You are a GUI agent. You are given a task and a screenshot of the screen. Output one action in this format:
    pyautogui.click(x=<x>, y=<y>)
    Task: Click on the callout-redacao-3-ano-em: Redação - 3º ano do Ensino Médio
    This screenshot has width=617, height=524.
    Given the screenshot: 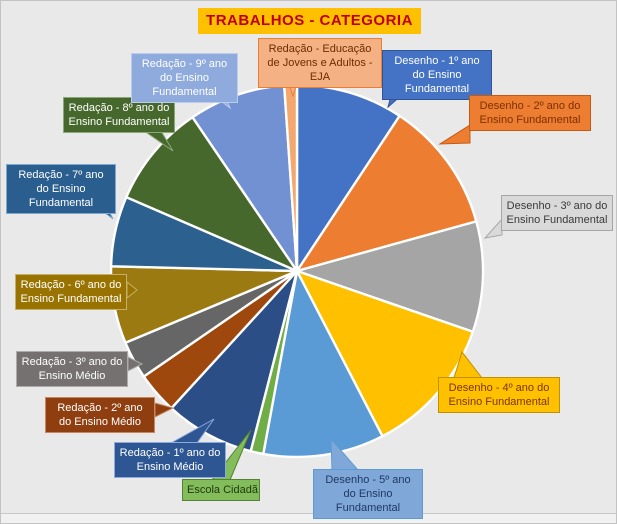 What is the action you would take?
    pyautogui.click(x=72, y=369)
    